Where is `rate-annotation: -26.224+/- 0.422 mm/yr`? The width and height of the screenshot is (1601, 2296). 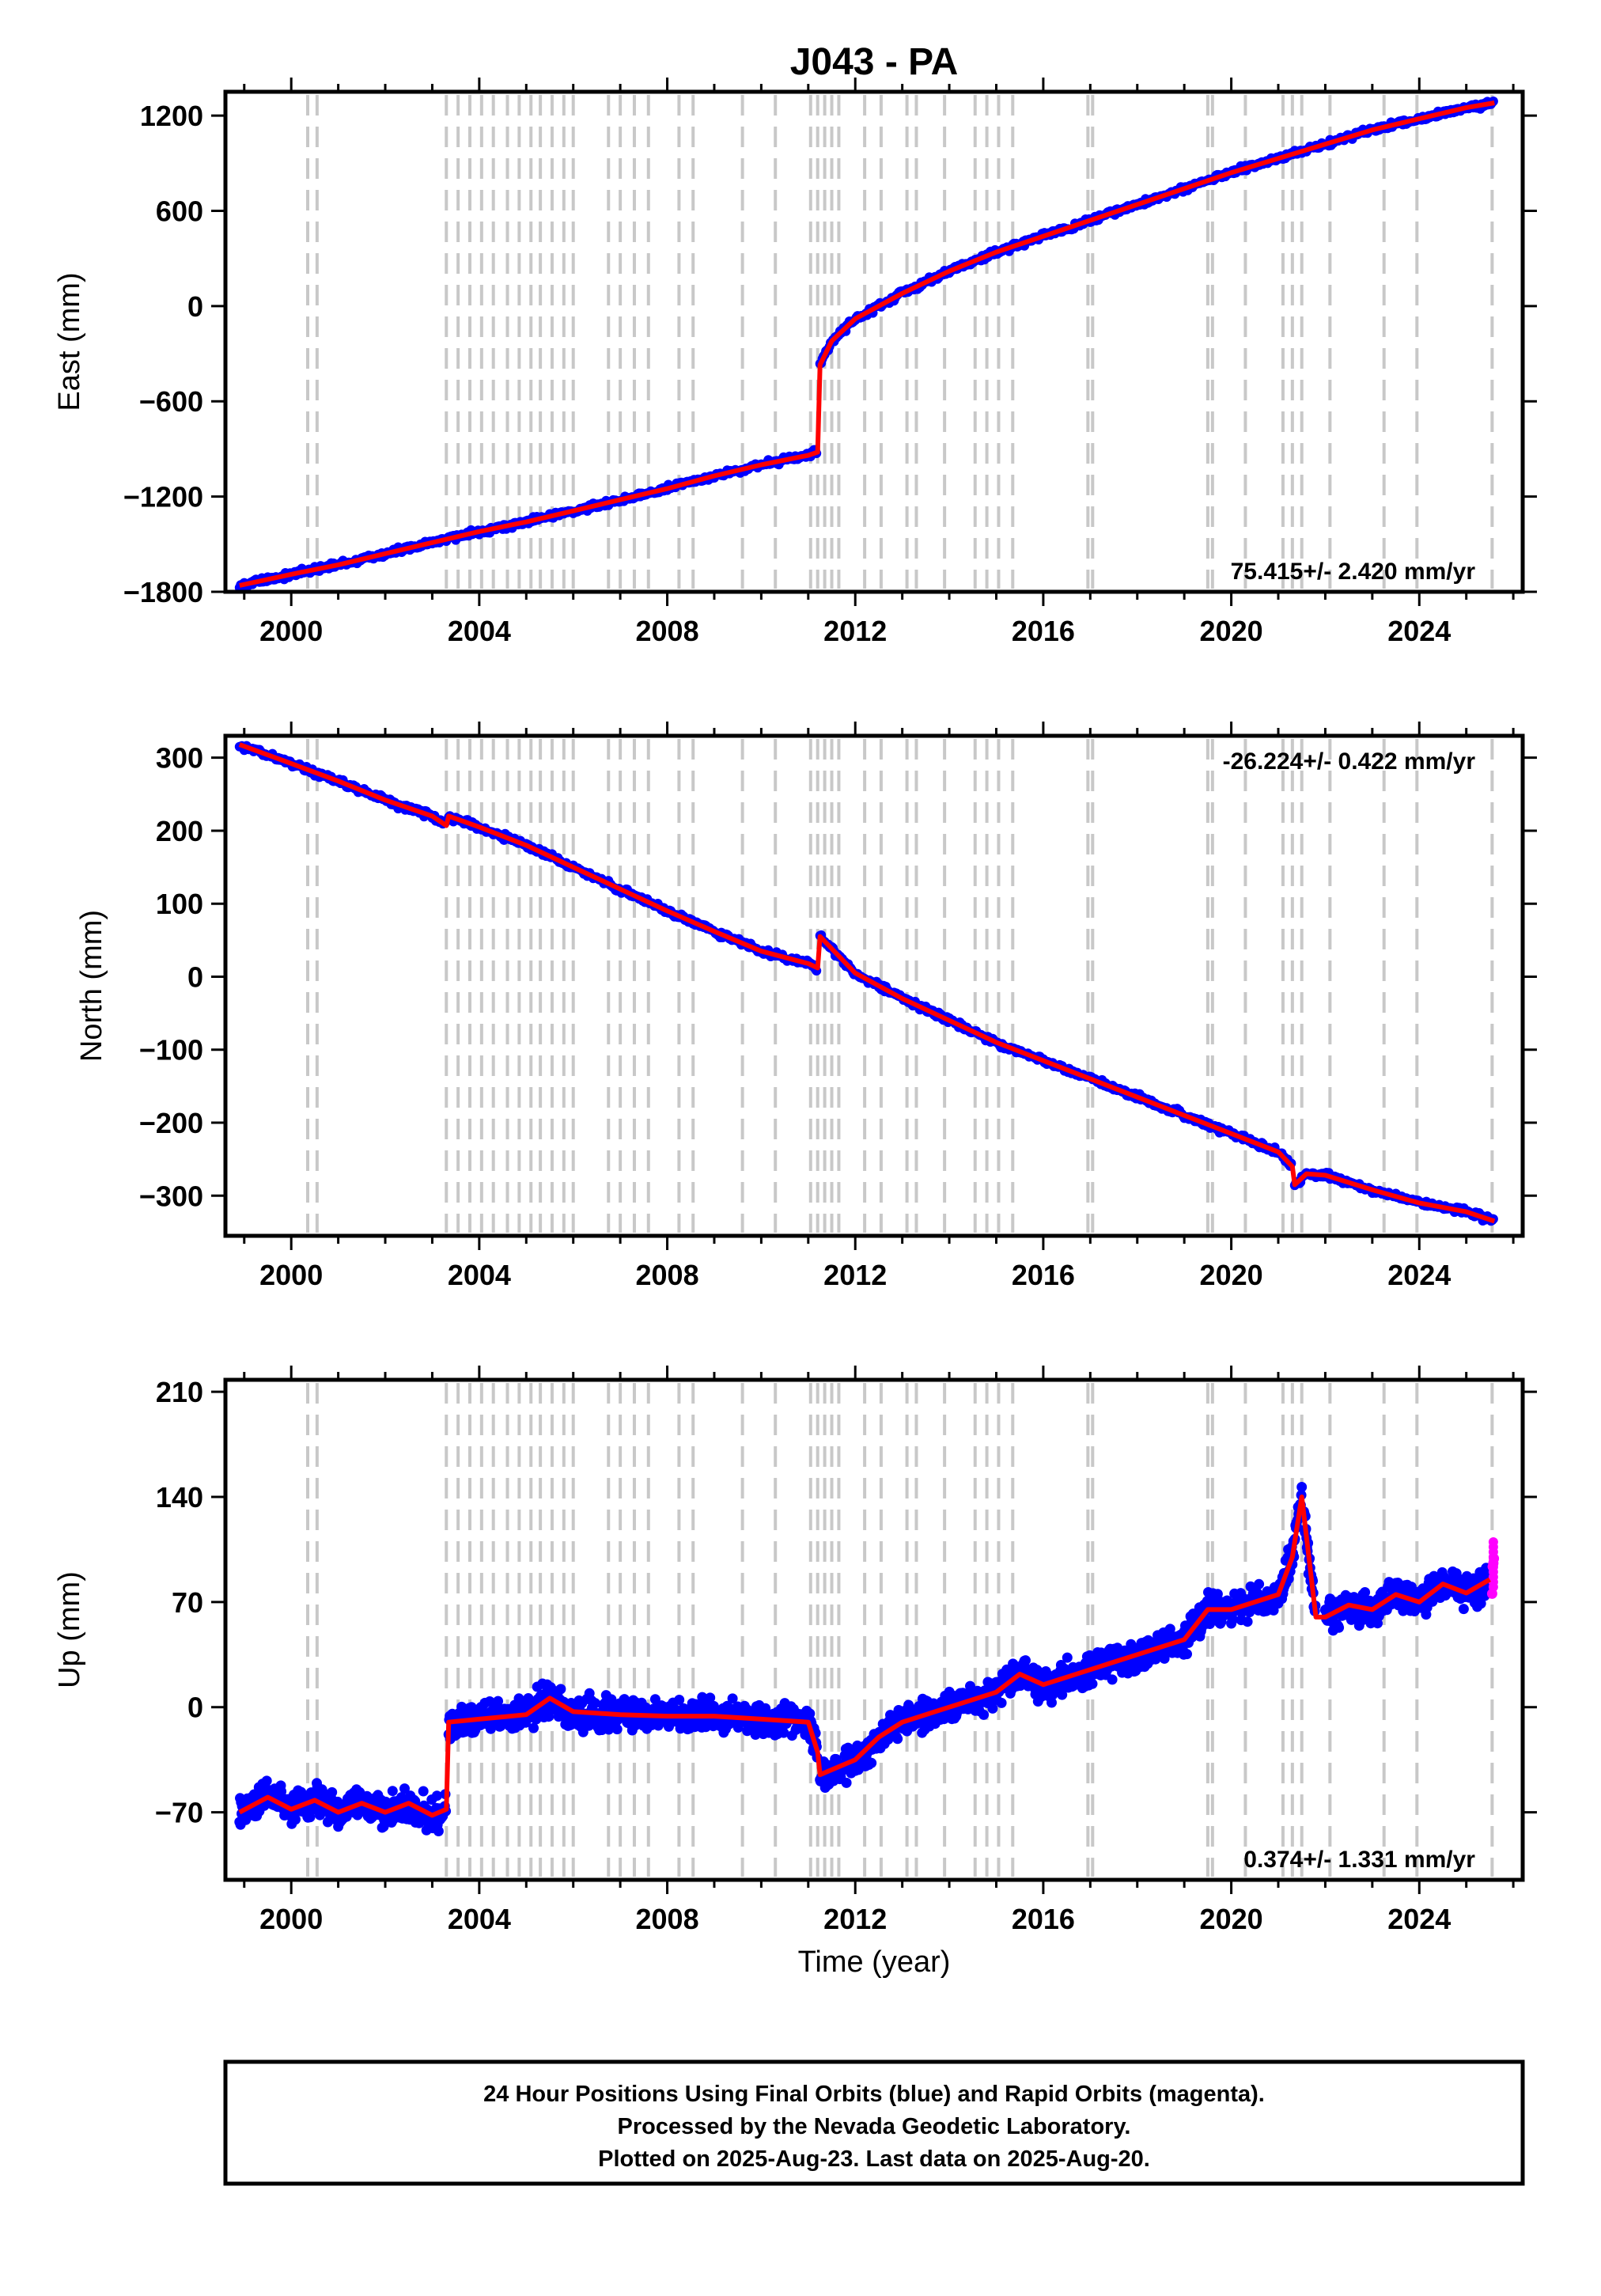 rate-annotation: -26.224+/- 0.422 mm/yr is located at coordinates (1350, 761).